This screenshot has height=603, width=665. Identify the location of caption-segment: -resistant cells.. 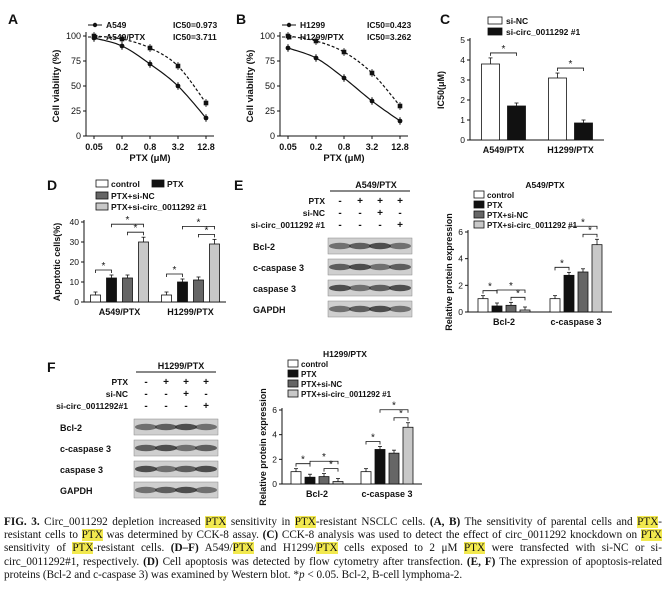
(132, 548).